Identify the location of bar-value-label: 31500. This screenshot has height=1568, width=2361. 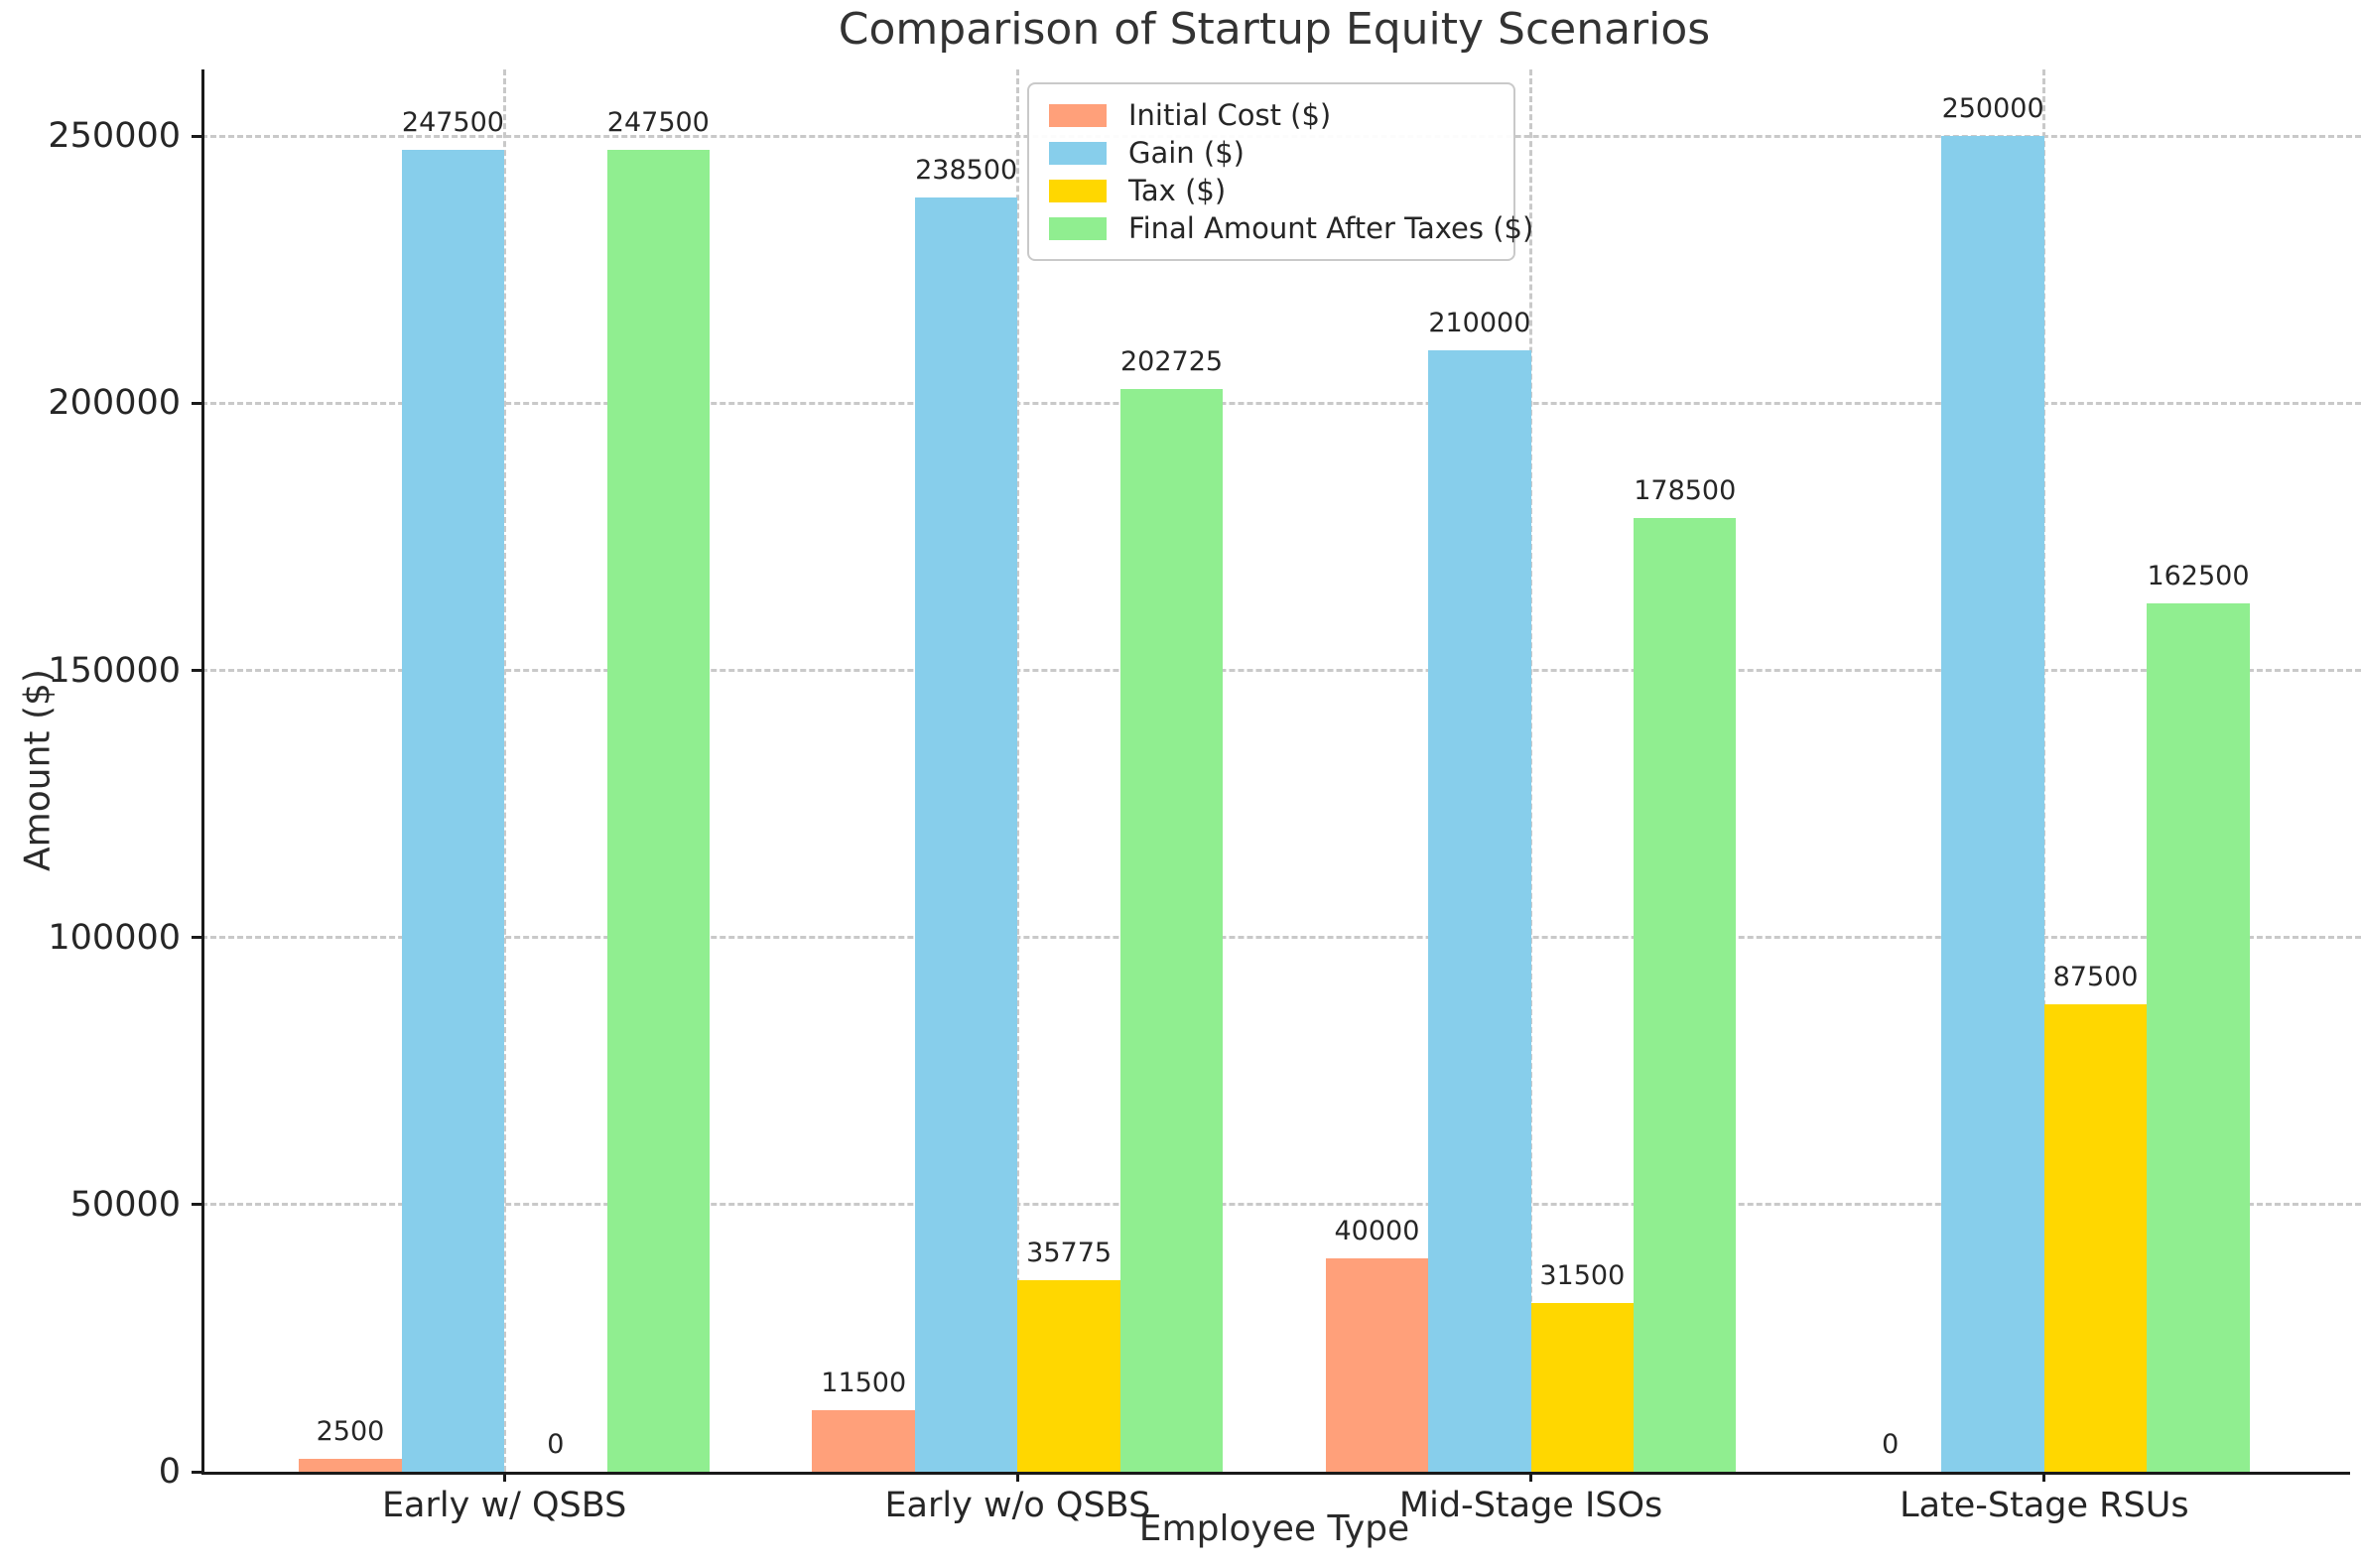
(1583, 1276).